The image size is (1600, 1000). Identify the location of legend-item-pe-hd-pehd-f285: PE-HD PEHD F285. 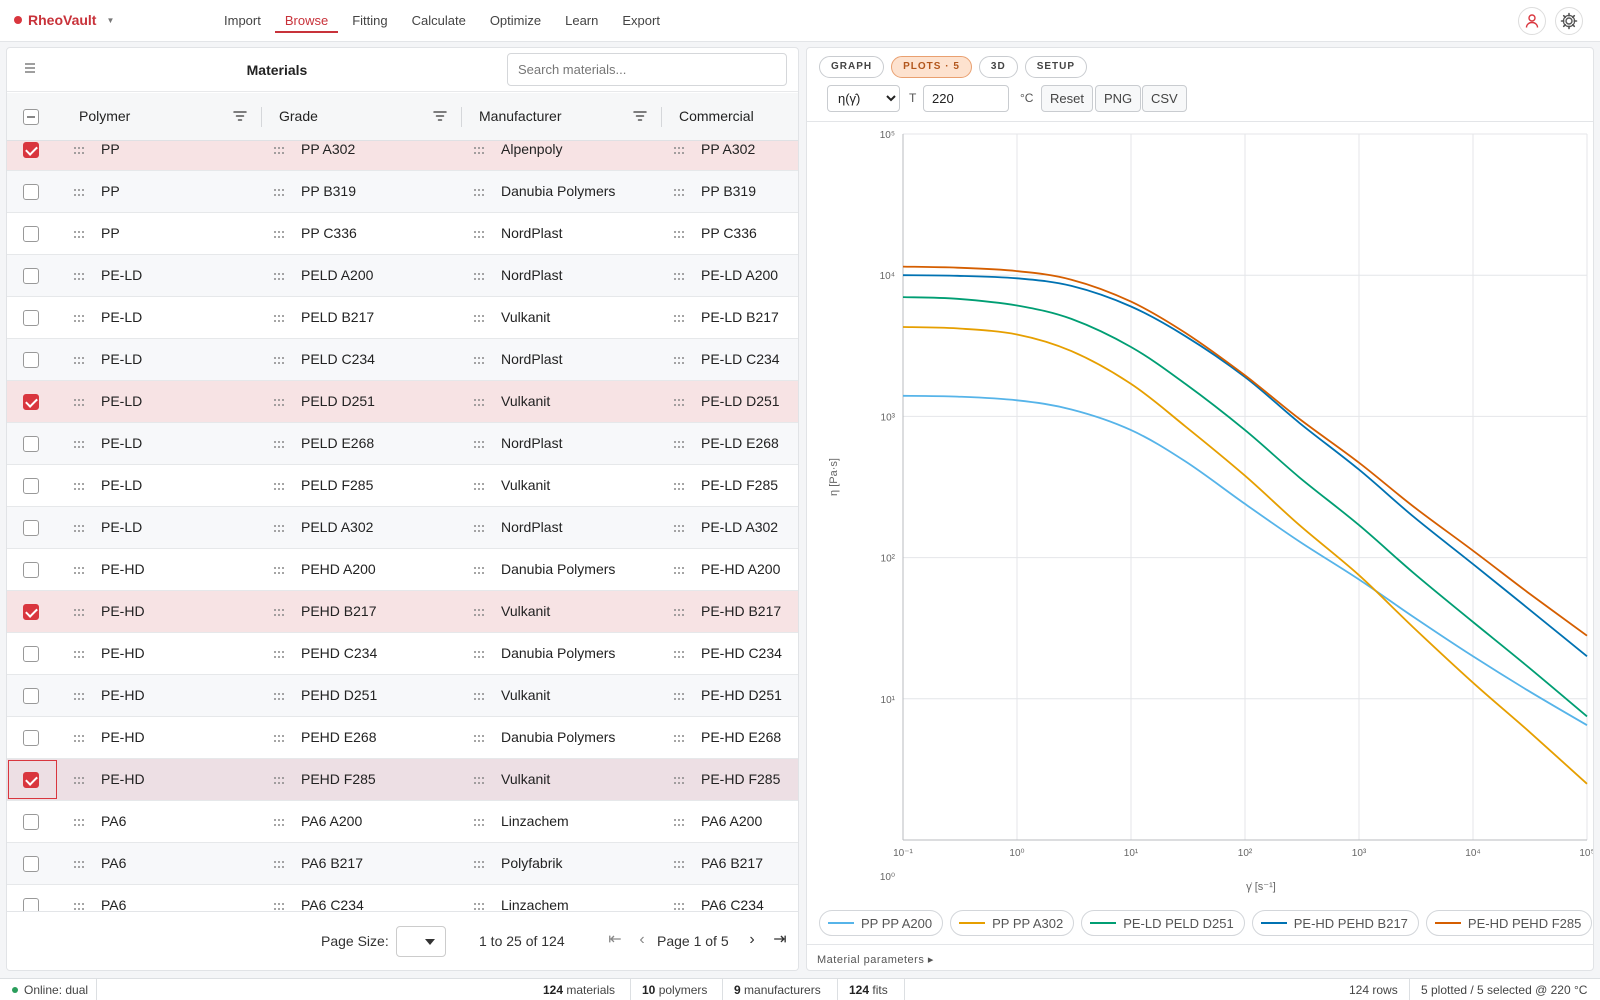
(1509, 923).